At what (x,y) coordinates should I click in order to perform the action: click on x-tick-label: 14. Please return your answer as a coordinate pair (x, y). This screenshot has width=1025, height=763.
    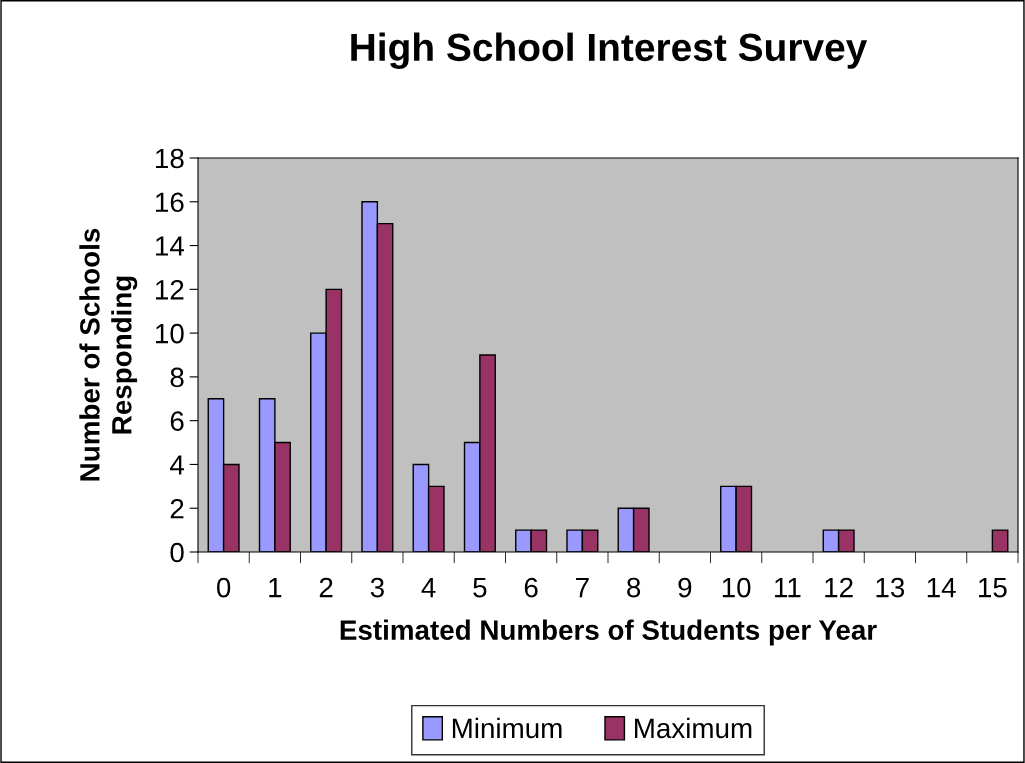
    Looking at the image, I should click on (941, 588).